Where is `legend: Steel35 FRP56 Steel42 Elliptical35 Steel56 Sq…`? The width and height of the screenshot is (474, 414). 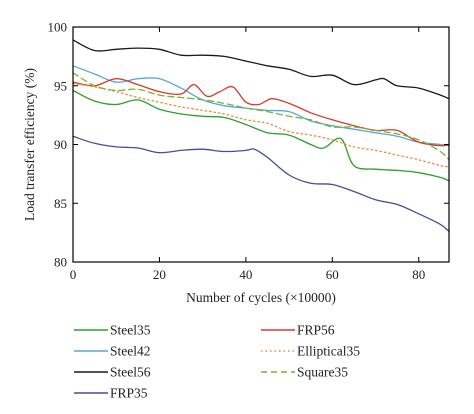
legend: Steel35 FRP56 Steel42 Elliptical35 Steel56 Sq… is located at coordinates (217, 362).